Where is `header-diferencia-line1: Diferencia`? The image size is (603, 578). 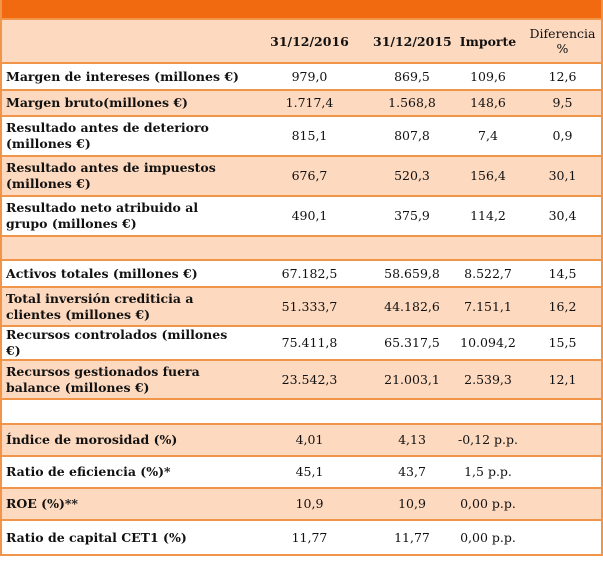 header-diferencia-line1: Diferencia is located at coordinates (562, 33).